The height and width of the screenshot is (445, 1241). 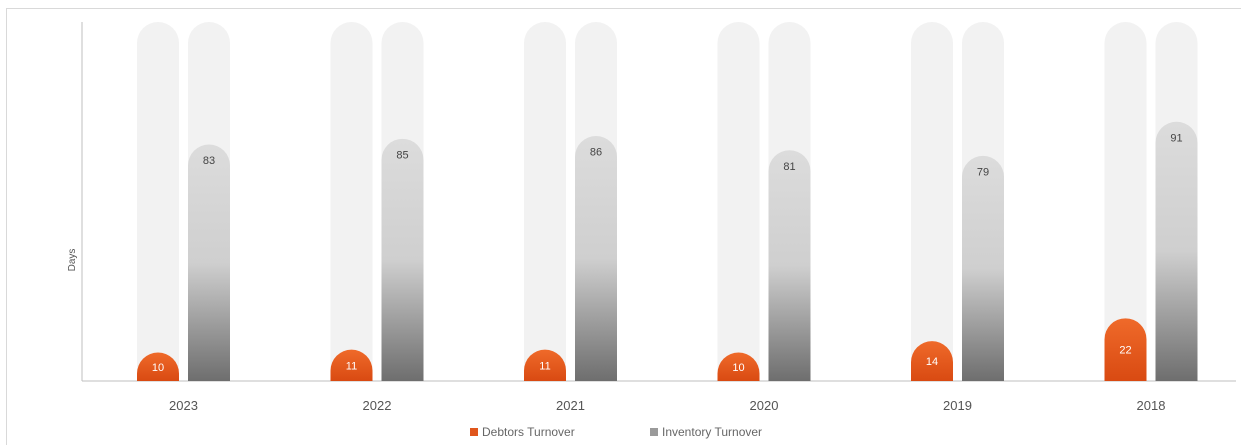 What do you see at coordinates (402, 259) in the screenshot?
I see `bar-inventory-turnover-2022` at bounding box center [402, 259].